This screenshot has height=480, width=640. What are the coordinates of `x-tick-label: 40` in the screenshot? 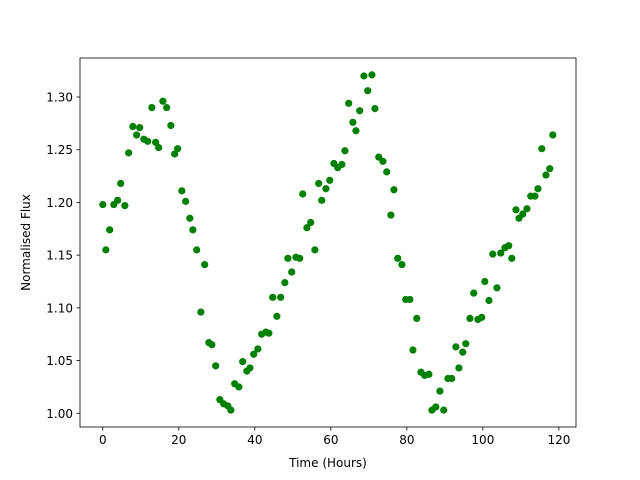 It's located at (254, 440).